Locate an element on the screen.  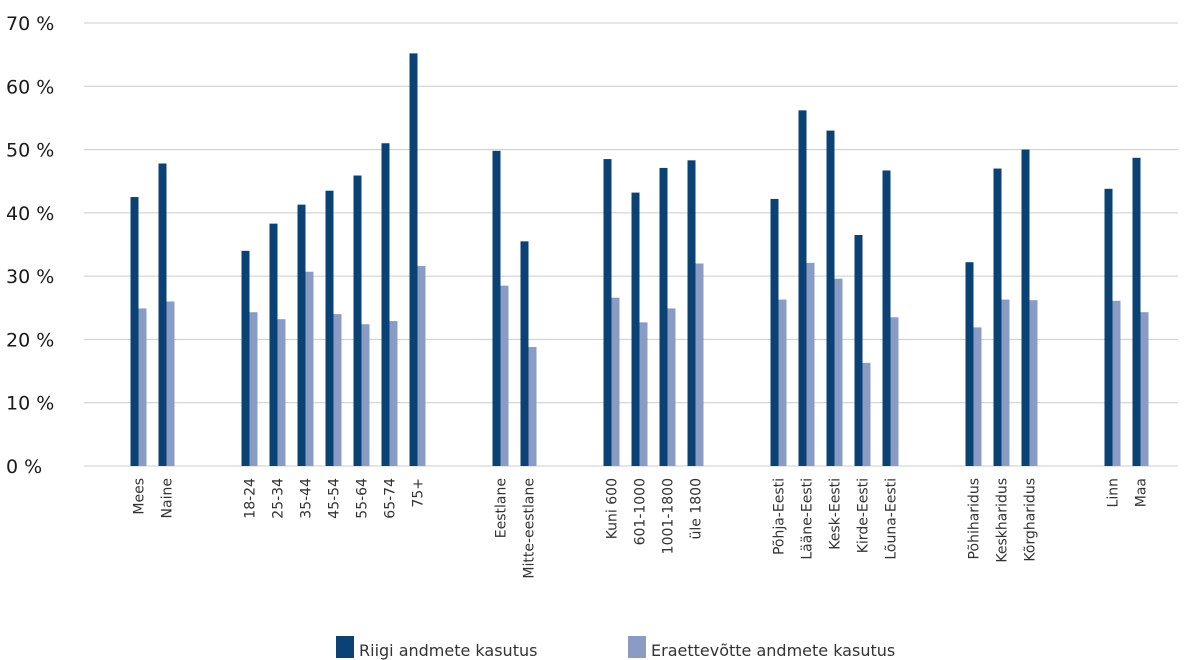
x-tick-label: 18-24 is located at coordinates (251, 498).